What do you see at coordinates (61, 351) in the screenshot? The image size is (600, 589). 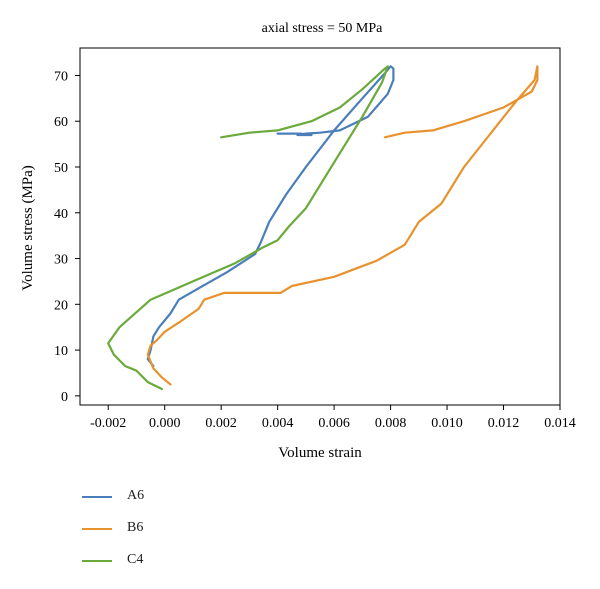 I see `y-tick-label: 10` at bounding box center [61, 351].